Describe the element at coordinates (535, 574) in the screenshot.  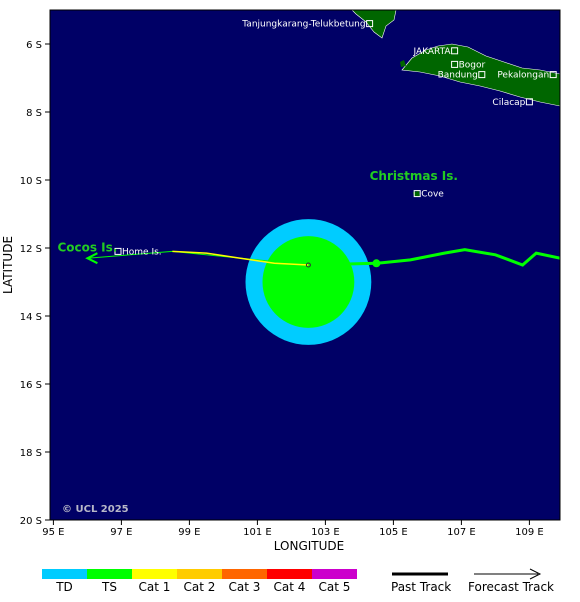
I see `forecast-track-legend-arrow` at that location.